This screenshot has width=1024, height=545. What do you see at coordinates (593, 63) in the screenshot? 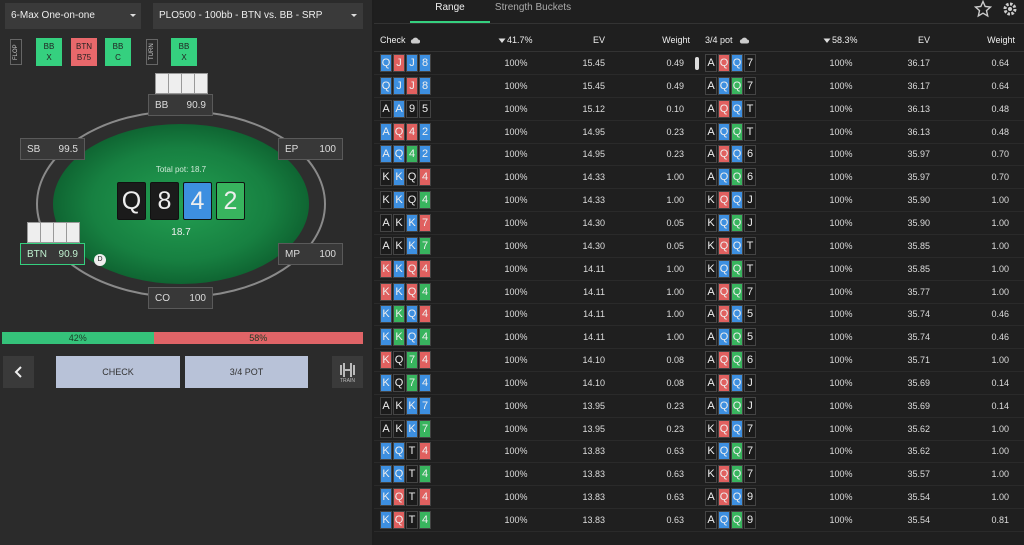
I see `hand-ev: 15.45` at bounding box center [593, 63].